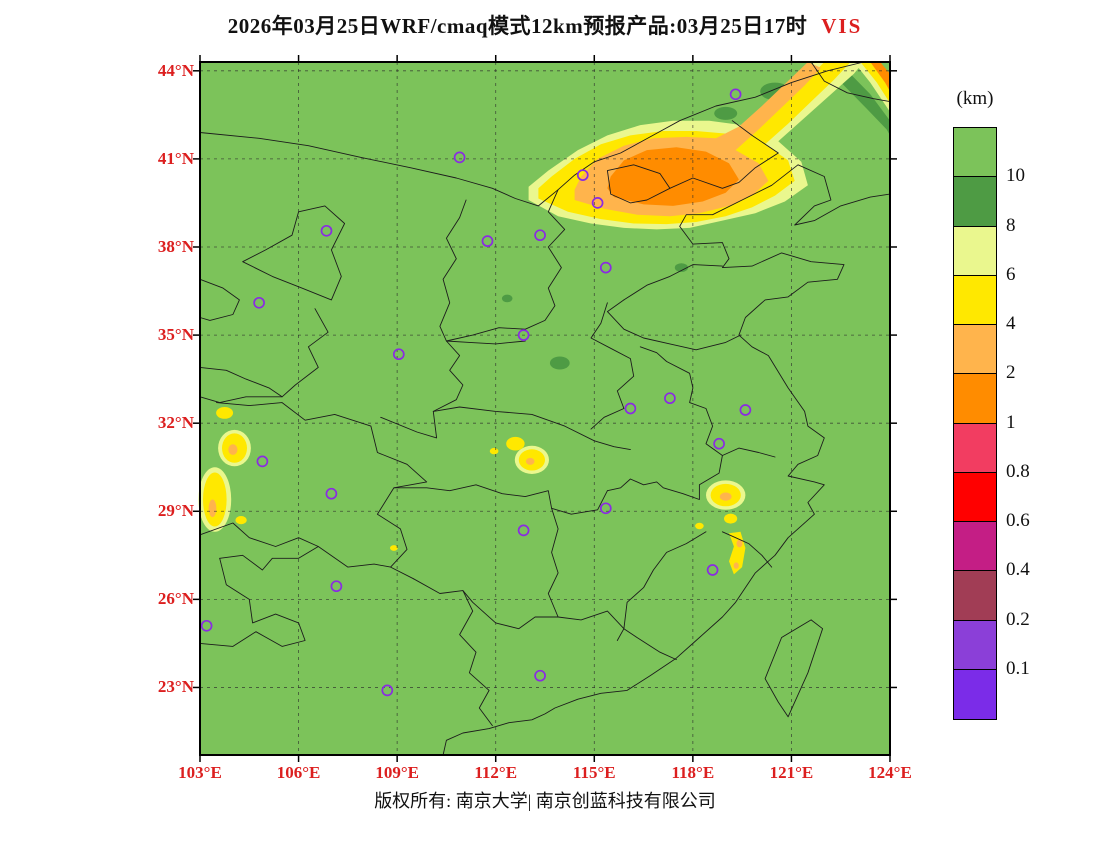  Describe the element at coordinates (1011, 373) in the screenshot. I see `legend-tick-label: 2` at that location.